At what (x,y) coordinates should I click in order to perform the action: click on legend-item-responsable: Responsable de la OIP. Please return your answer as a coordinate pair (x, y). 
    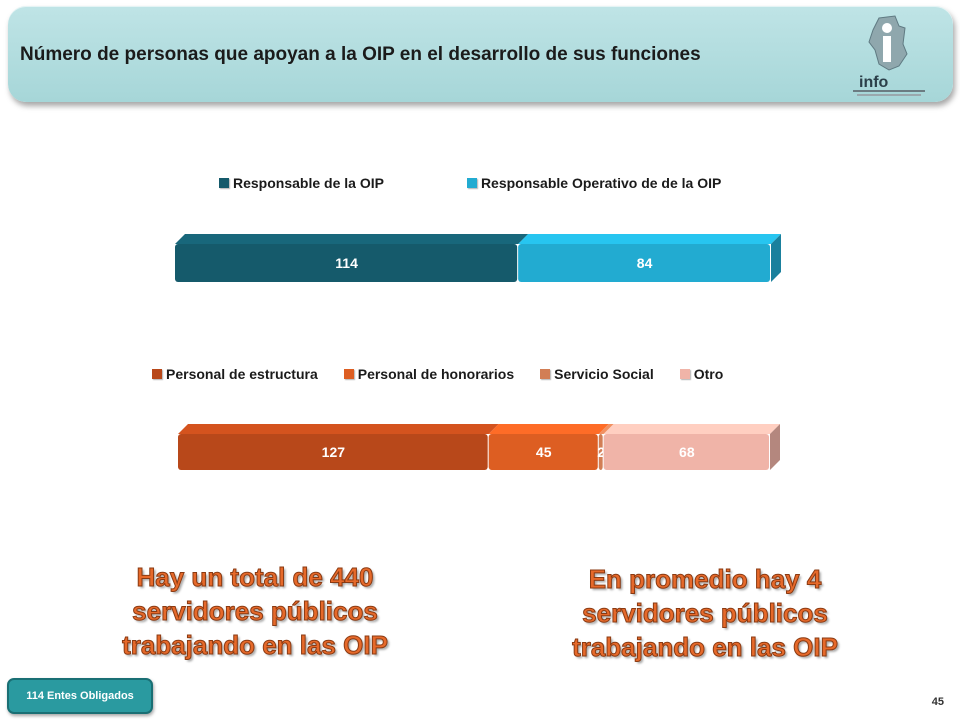
    Looking at the image, I should click on (301, 183).